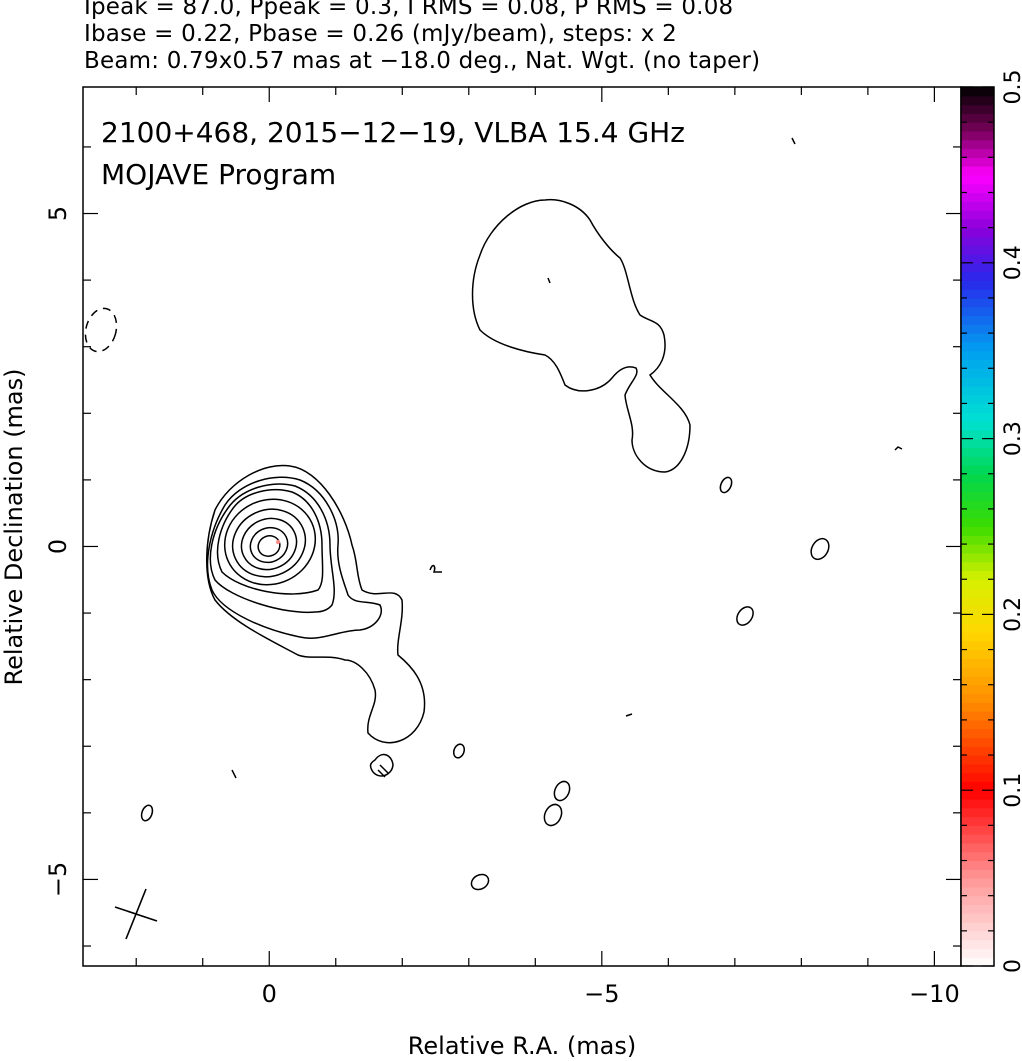  Describe the element at coordinates (601, 994) in the screenshot. I see `x-tick-label: −5` at that location.